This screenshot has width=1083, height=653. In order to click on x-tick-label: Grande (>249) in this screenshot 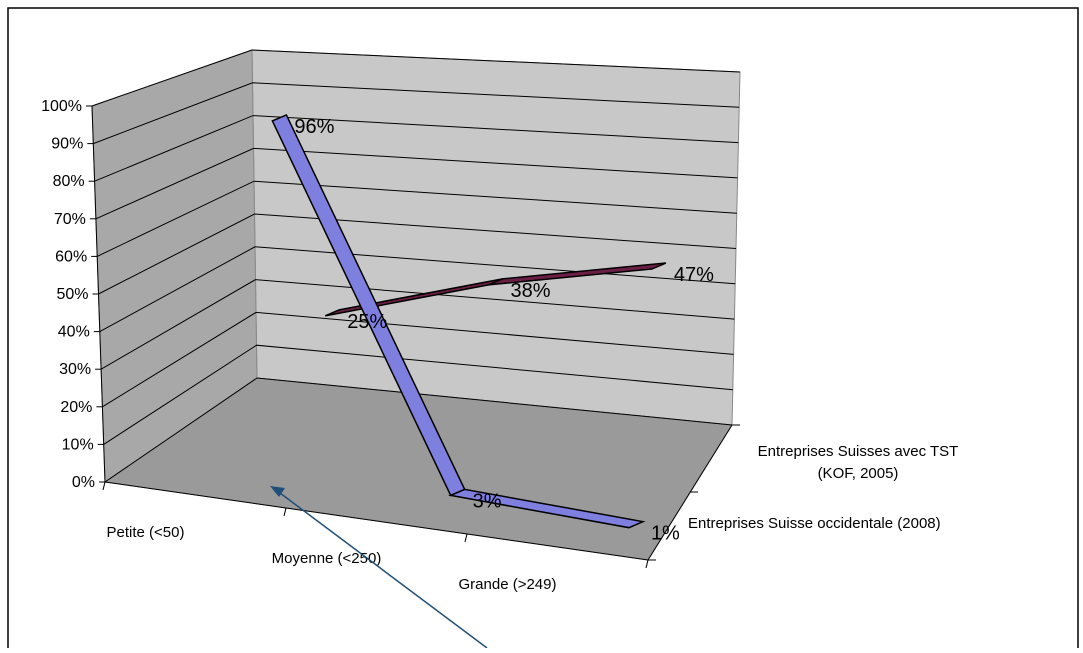, I will do `click(508, 584)`.